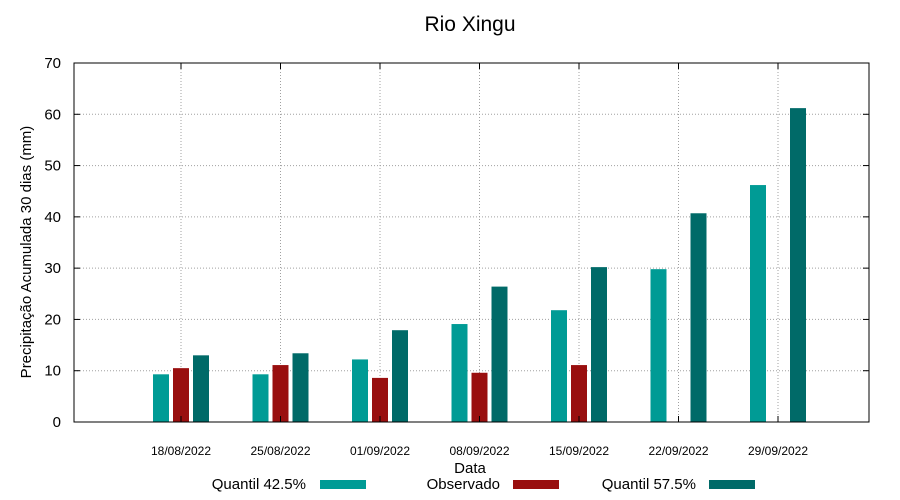  What do you see at coordinates (259, 484) in the screenshot?
I see `legend-label: Quantil 42.5%` at bounding box center [259, 484].